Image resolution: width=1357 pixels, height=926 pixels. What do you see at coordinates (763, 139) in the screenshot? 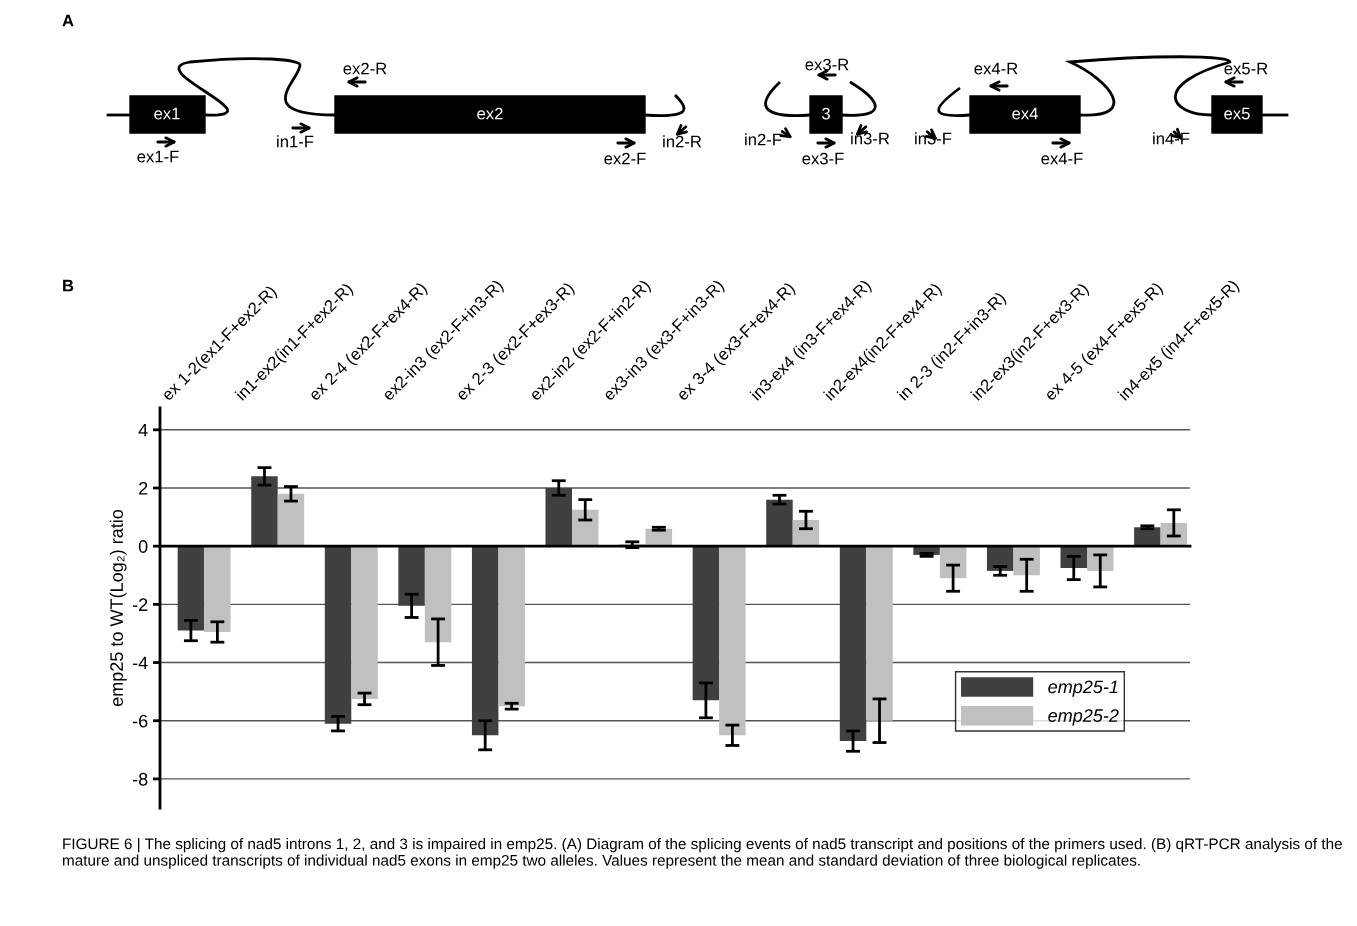
I see `text: in2-F` at bounding box center [763, 139].